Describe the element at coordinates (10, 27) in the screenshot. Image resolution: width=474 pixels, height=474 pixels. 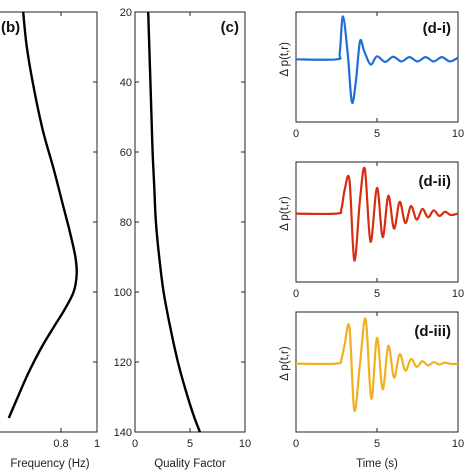
I see `panel-tag-label: (b)` at that location.